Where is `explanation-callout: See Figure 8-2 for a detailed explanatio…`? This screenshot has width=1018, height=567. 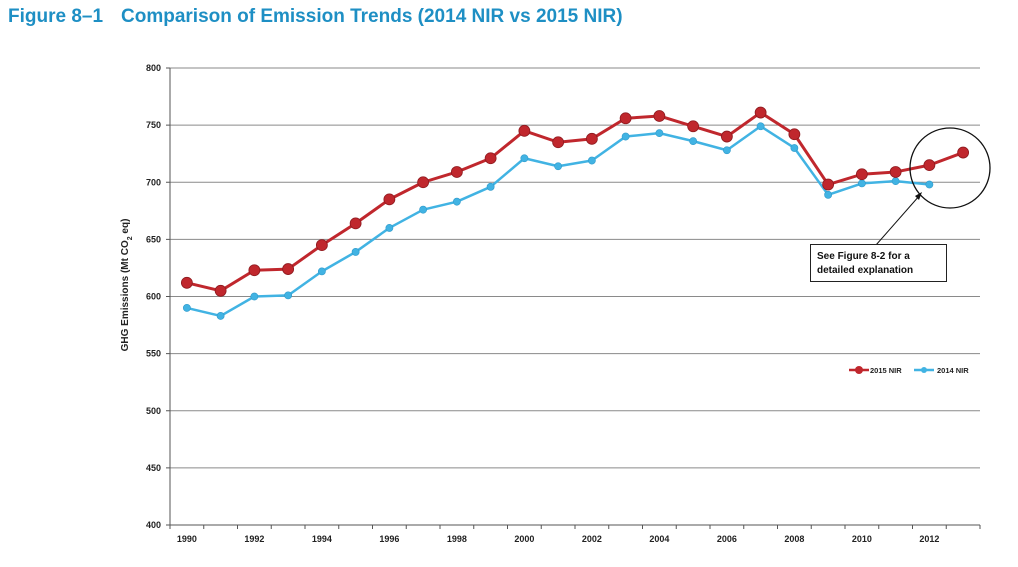
explanation-callout: See Figure 8-2 for a detailed explanatio… is located at coordinates (878, 263).